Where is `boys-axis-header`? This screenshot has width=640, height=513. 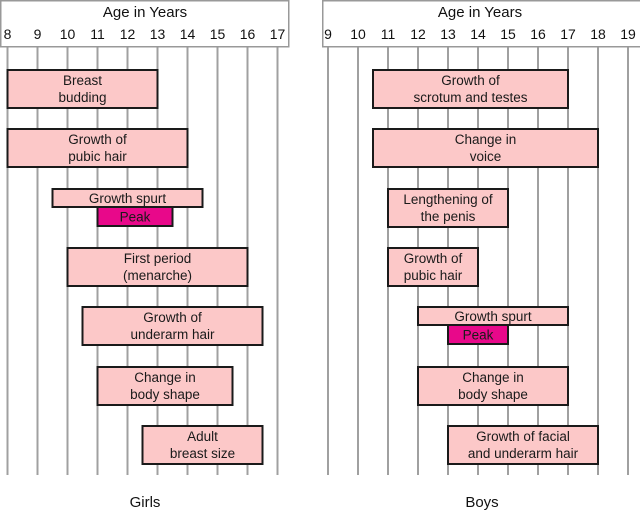 boys-axis-header is located at coordinates (481, 24).